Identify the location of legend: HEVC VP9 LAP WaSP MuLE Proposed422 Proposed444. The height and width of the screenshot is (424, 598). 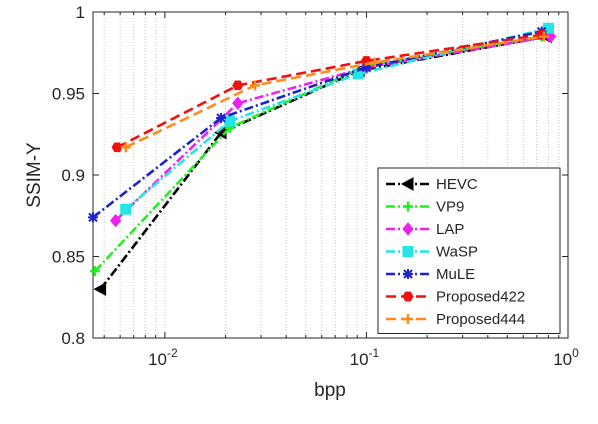
(469, 250).